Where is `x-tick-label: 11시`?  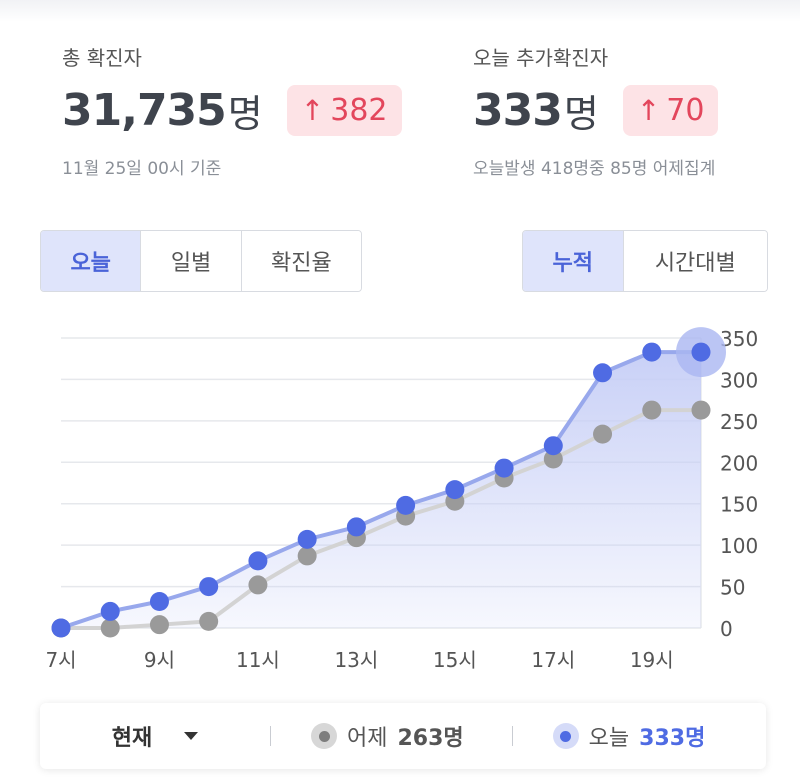 x-tick-label: 11시 is located at coordinates (258, 660).